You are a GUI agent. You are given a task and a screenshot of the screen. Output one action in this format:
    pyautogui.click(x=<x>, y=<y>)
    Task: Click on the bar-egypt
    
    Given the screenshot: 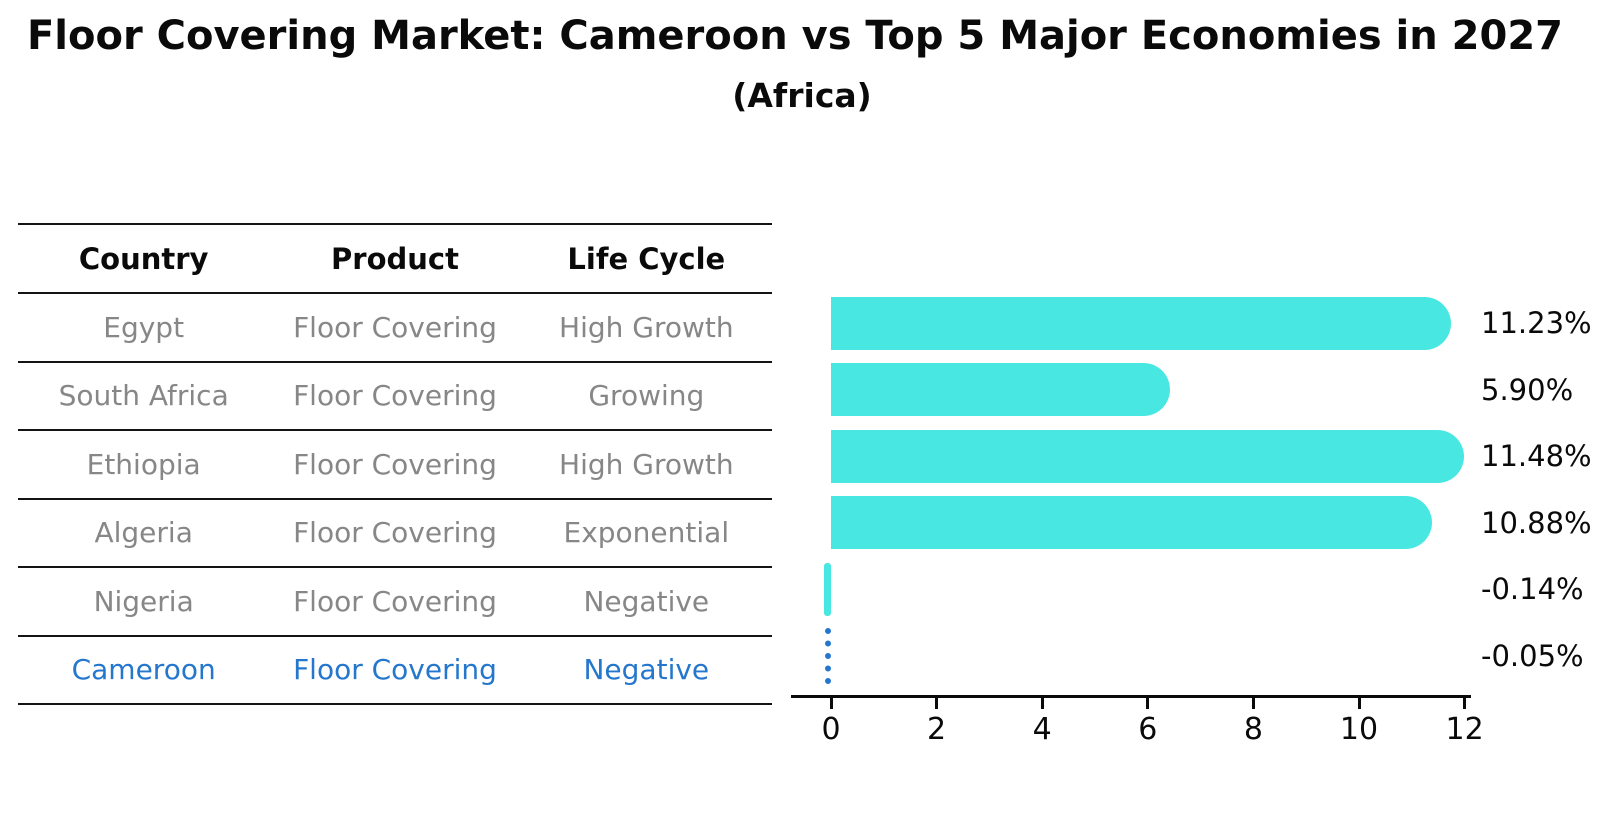 What is the action you would take?
    pyautogui.click(x=1141, y=323)
    